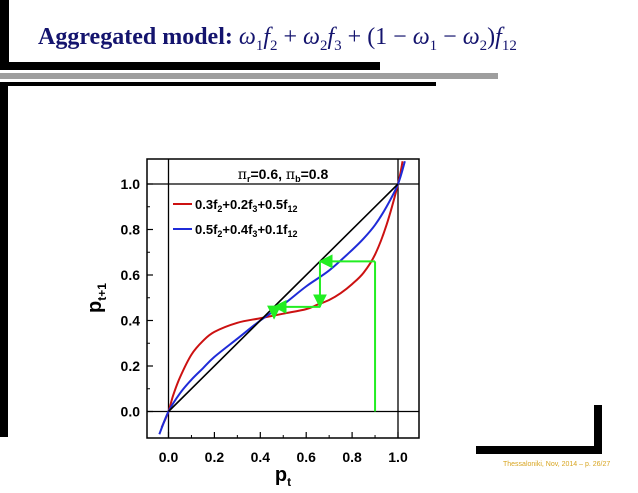  Describe the element at coordinates (377, 39) in the screenshot. I see `title-formula: ω1f2 + ω2f3 + (1 − ω1 − ω2)f12` at that location.